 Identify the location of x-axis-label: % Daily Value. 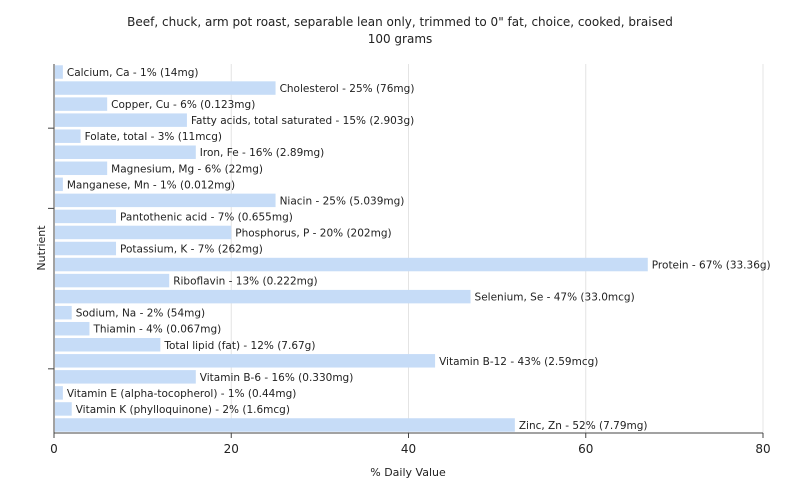
(408, 472).